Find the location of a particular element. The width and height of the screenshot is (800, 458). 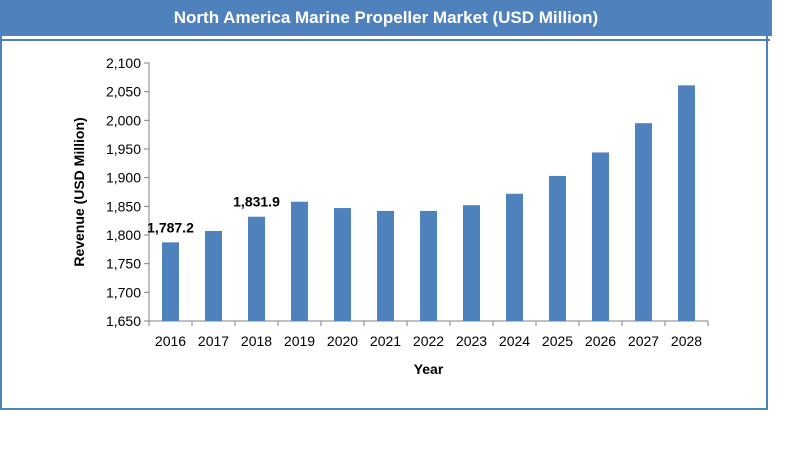

x-tick-label: 2027 is located at coordinates (643, 341).